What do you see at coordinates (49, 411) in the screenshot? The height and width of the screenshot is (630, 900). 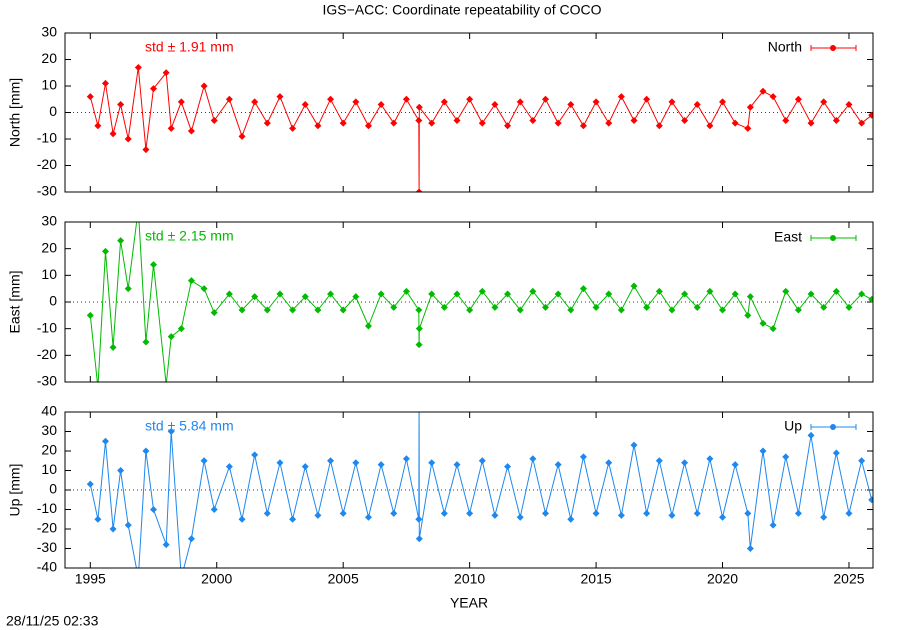 I see `y-tick-label: 40` at bounding box center [49, 411].